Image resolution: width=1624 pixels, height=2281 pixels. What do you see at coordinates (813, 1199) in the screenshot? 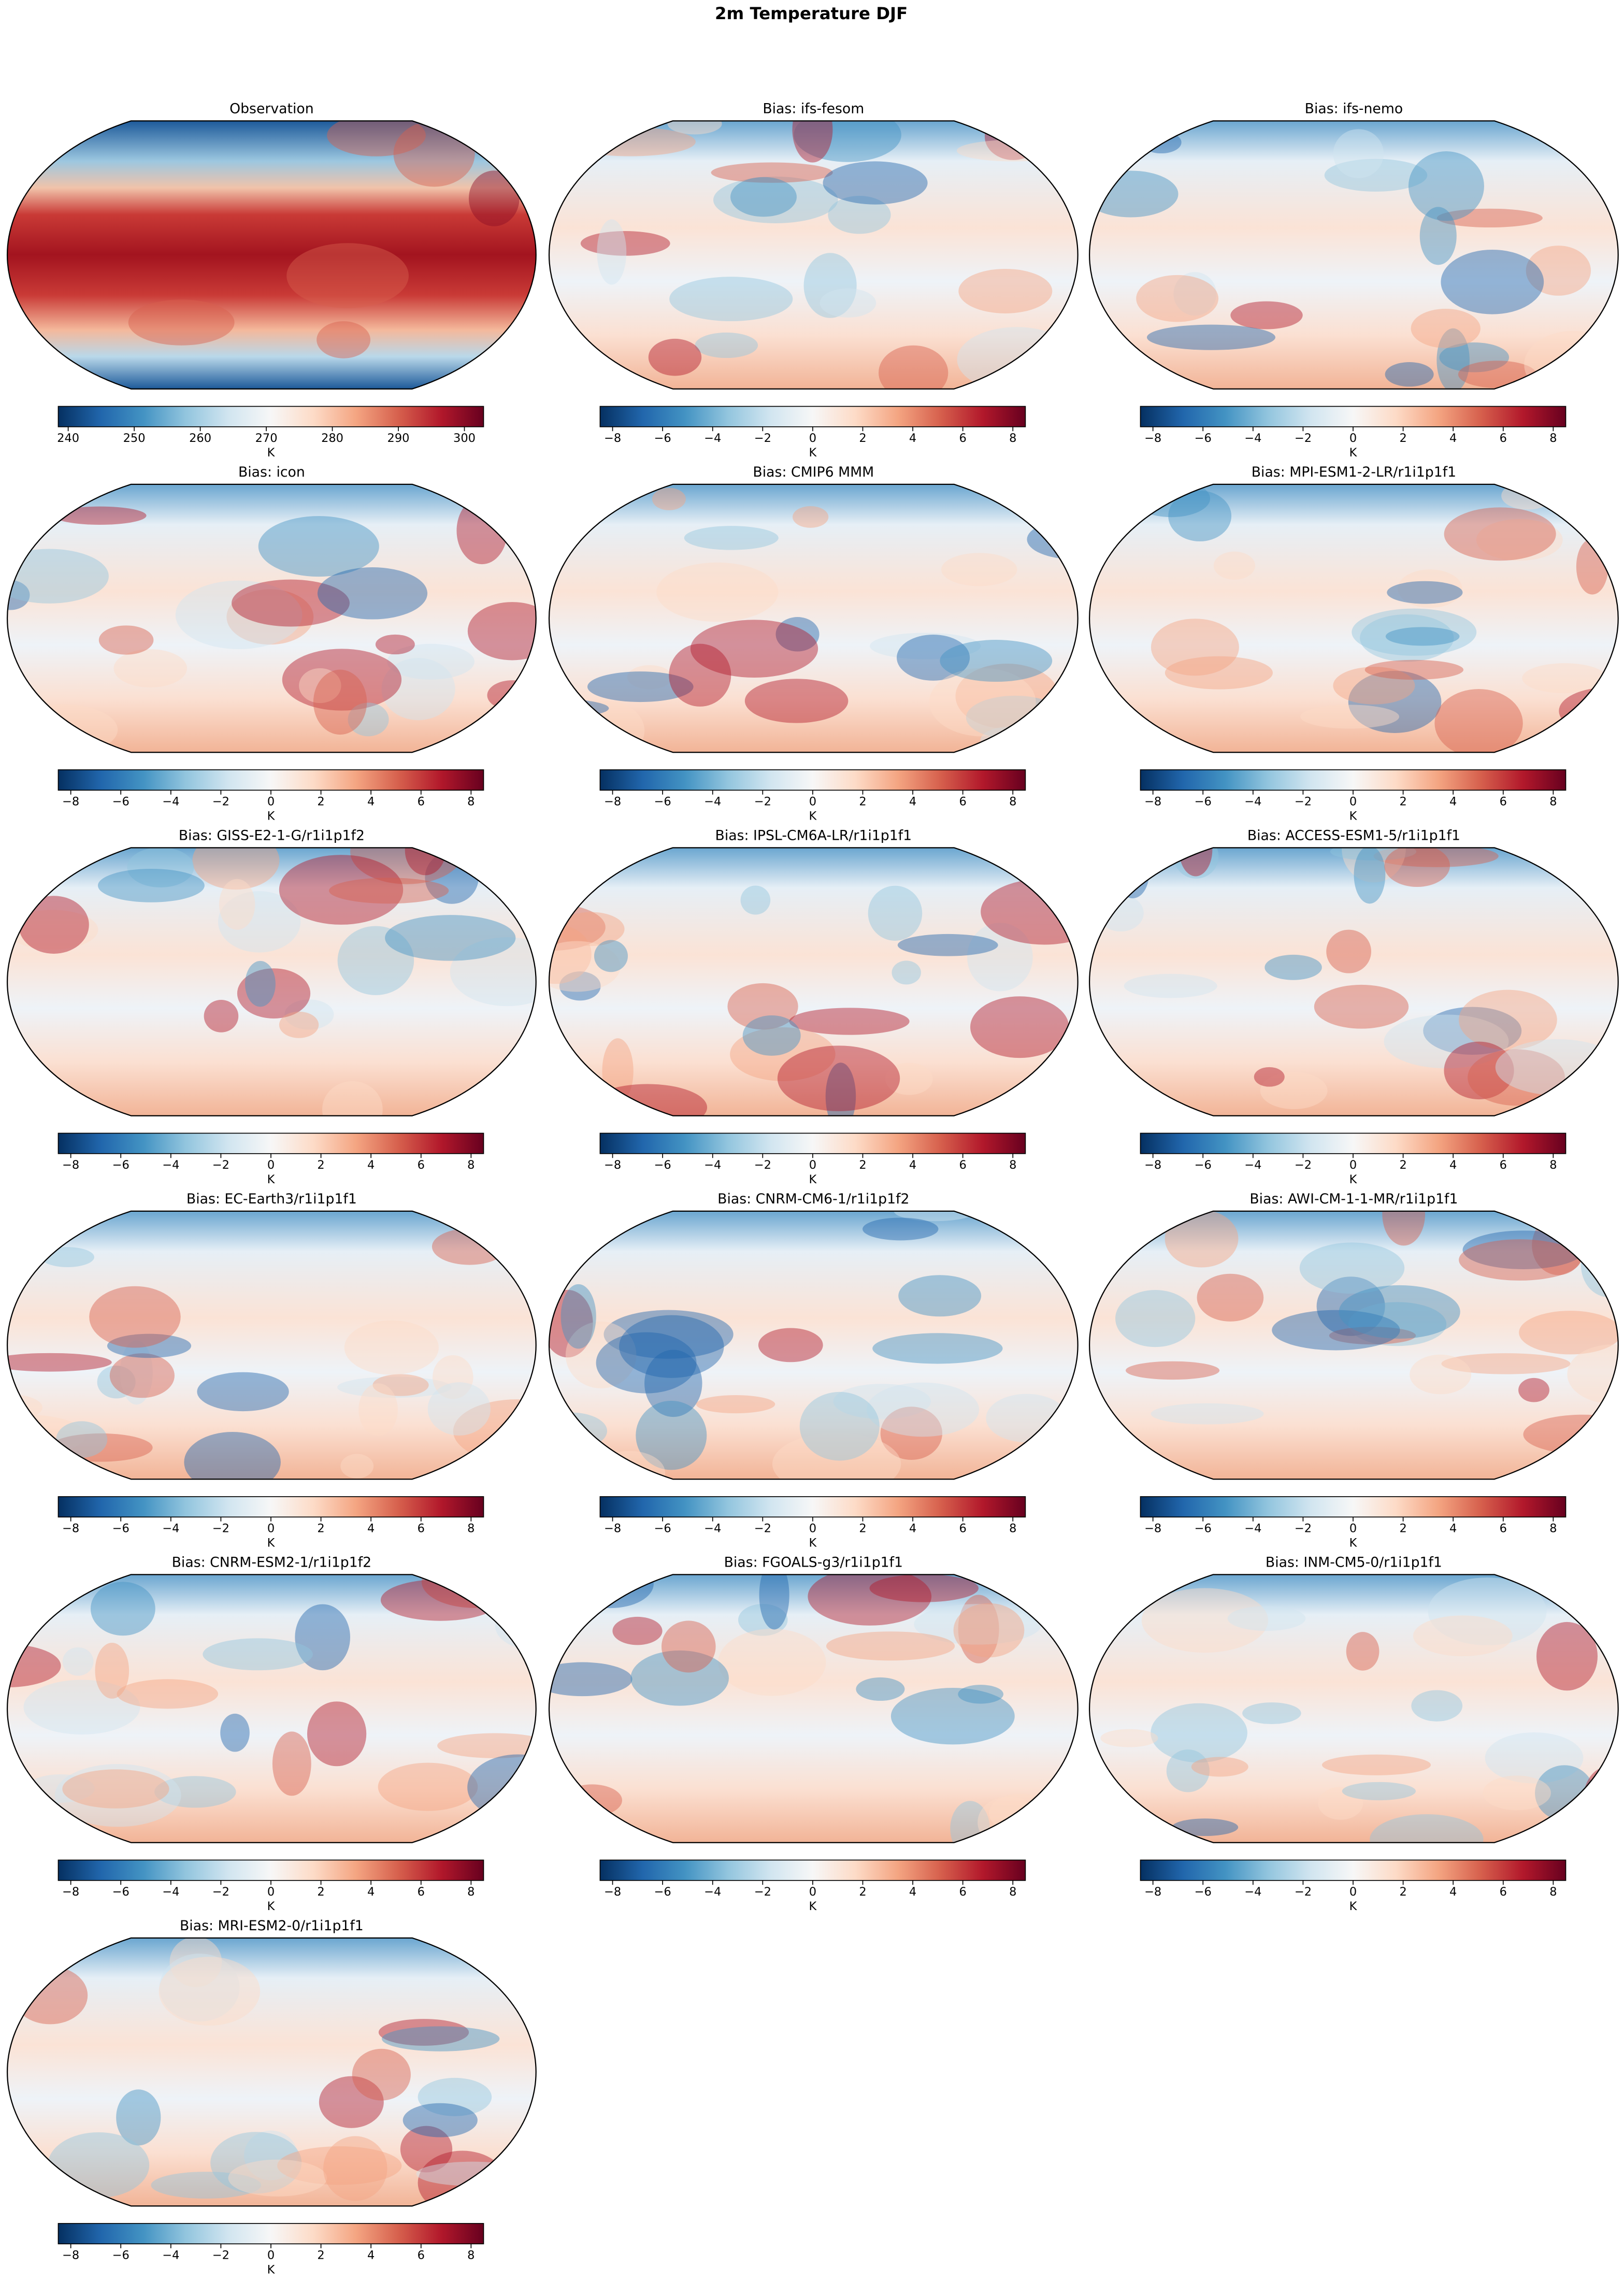
I see `panel-title: Bias: CNRM-CM6-1/r1i1p1f2` at bounding box center [813, 1199].